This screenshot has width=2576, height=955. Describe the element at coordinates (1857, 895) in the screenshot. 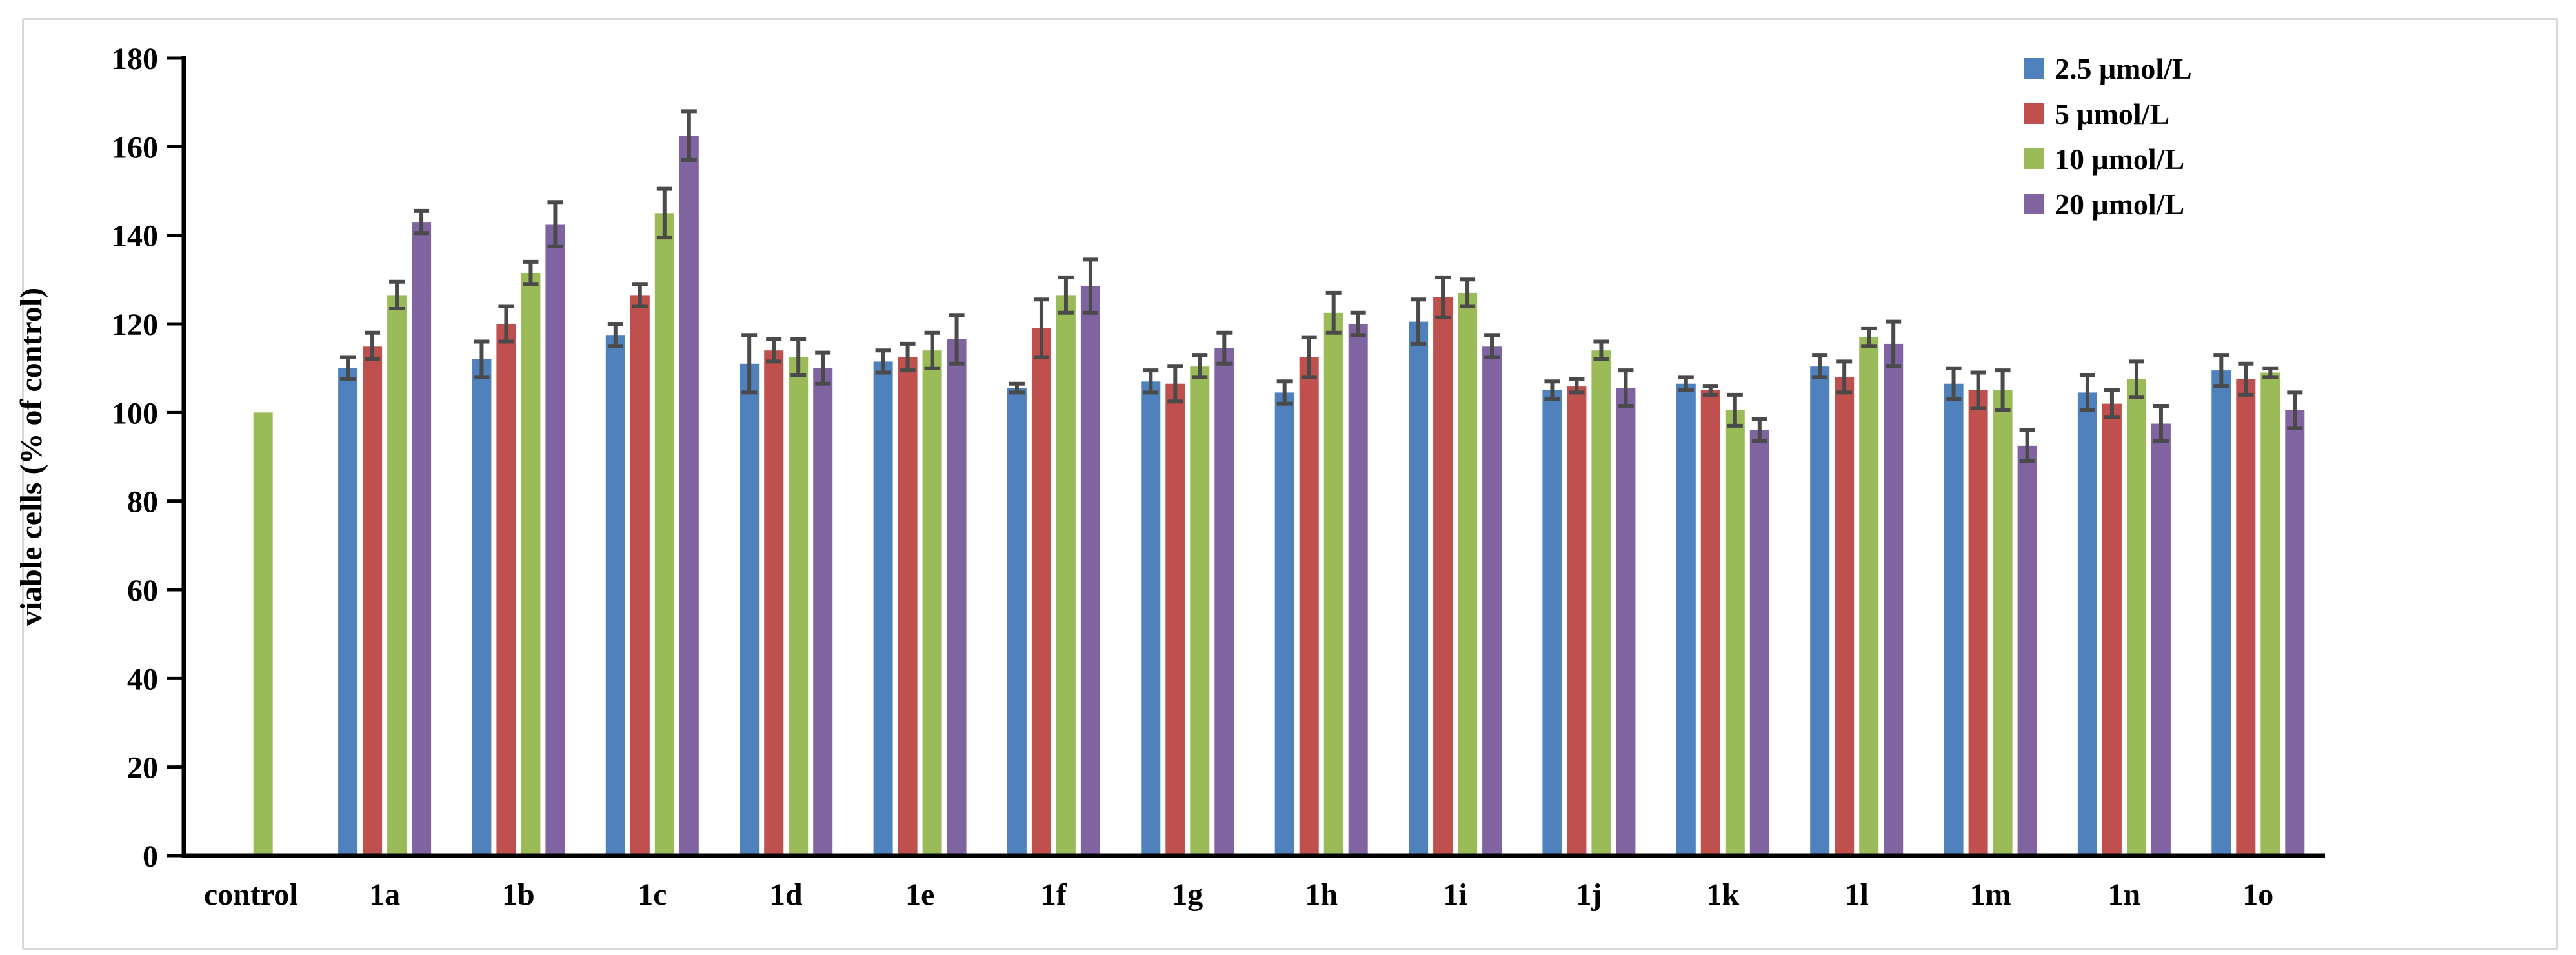

I see `x-category-label-1l: 1l` at that location.